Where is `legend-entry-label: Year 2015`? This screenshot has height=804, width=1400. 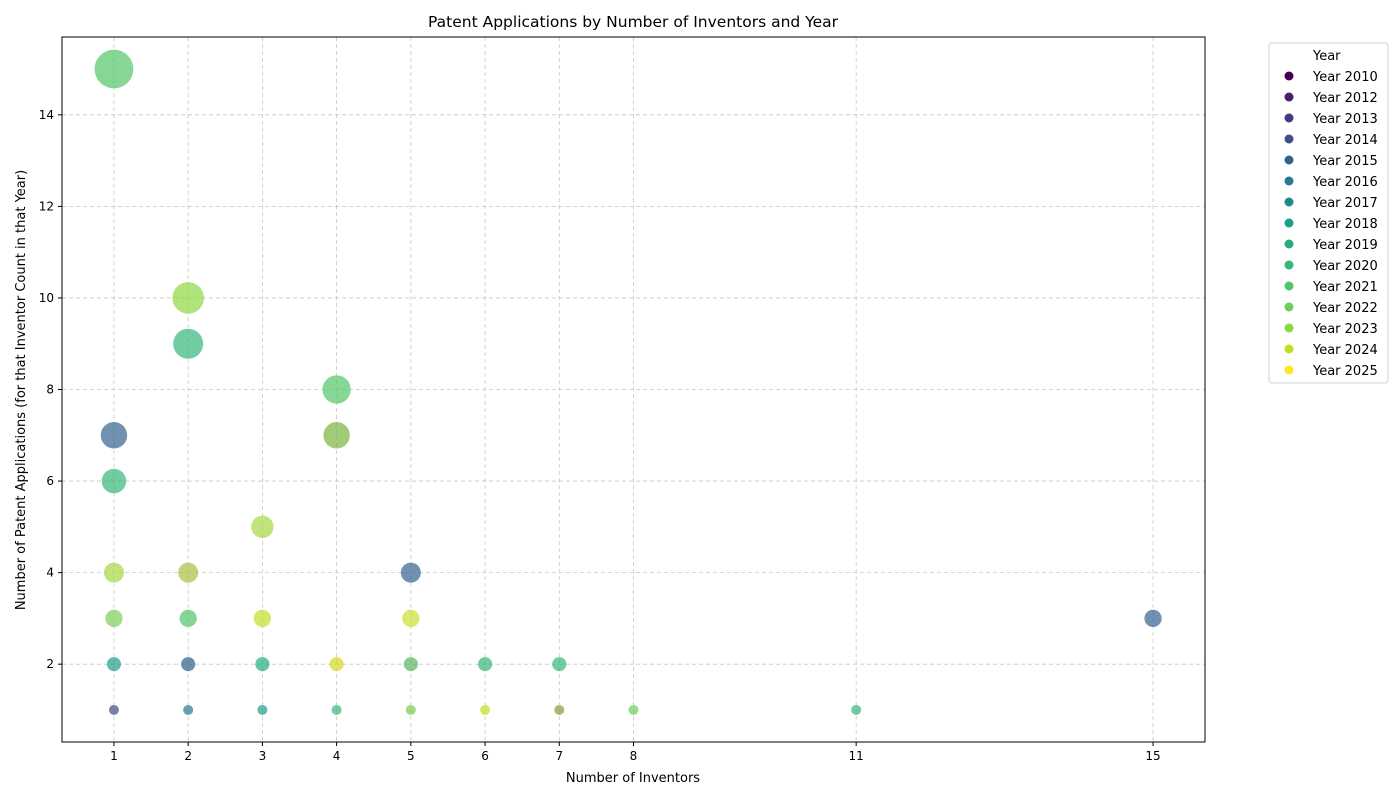
legend-entry-label: Year 2015 is located at coordinates (1345, 161).